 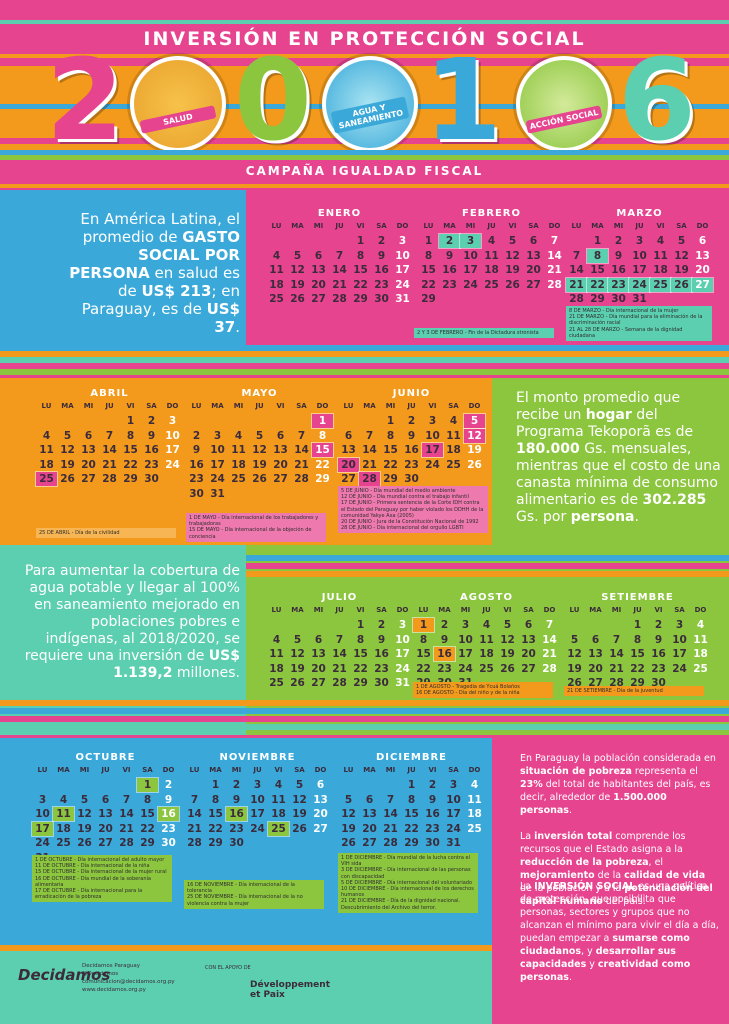 I want to click on text-run: hogar, so click(x=608, y=415).